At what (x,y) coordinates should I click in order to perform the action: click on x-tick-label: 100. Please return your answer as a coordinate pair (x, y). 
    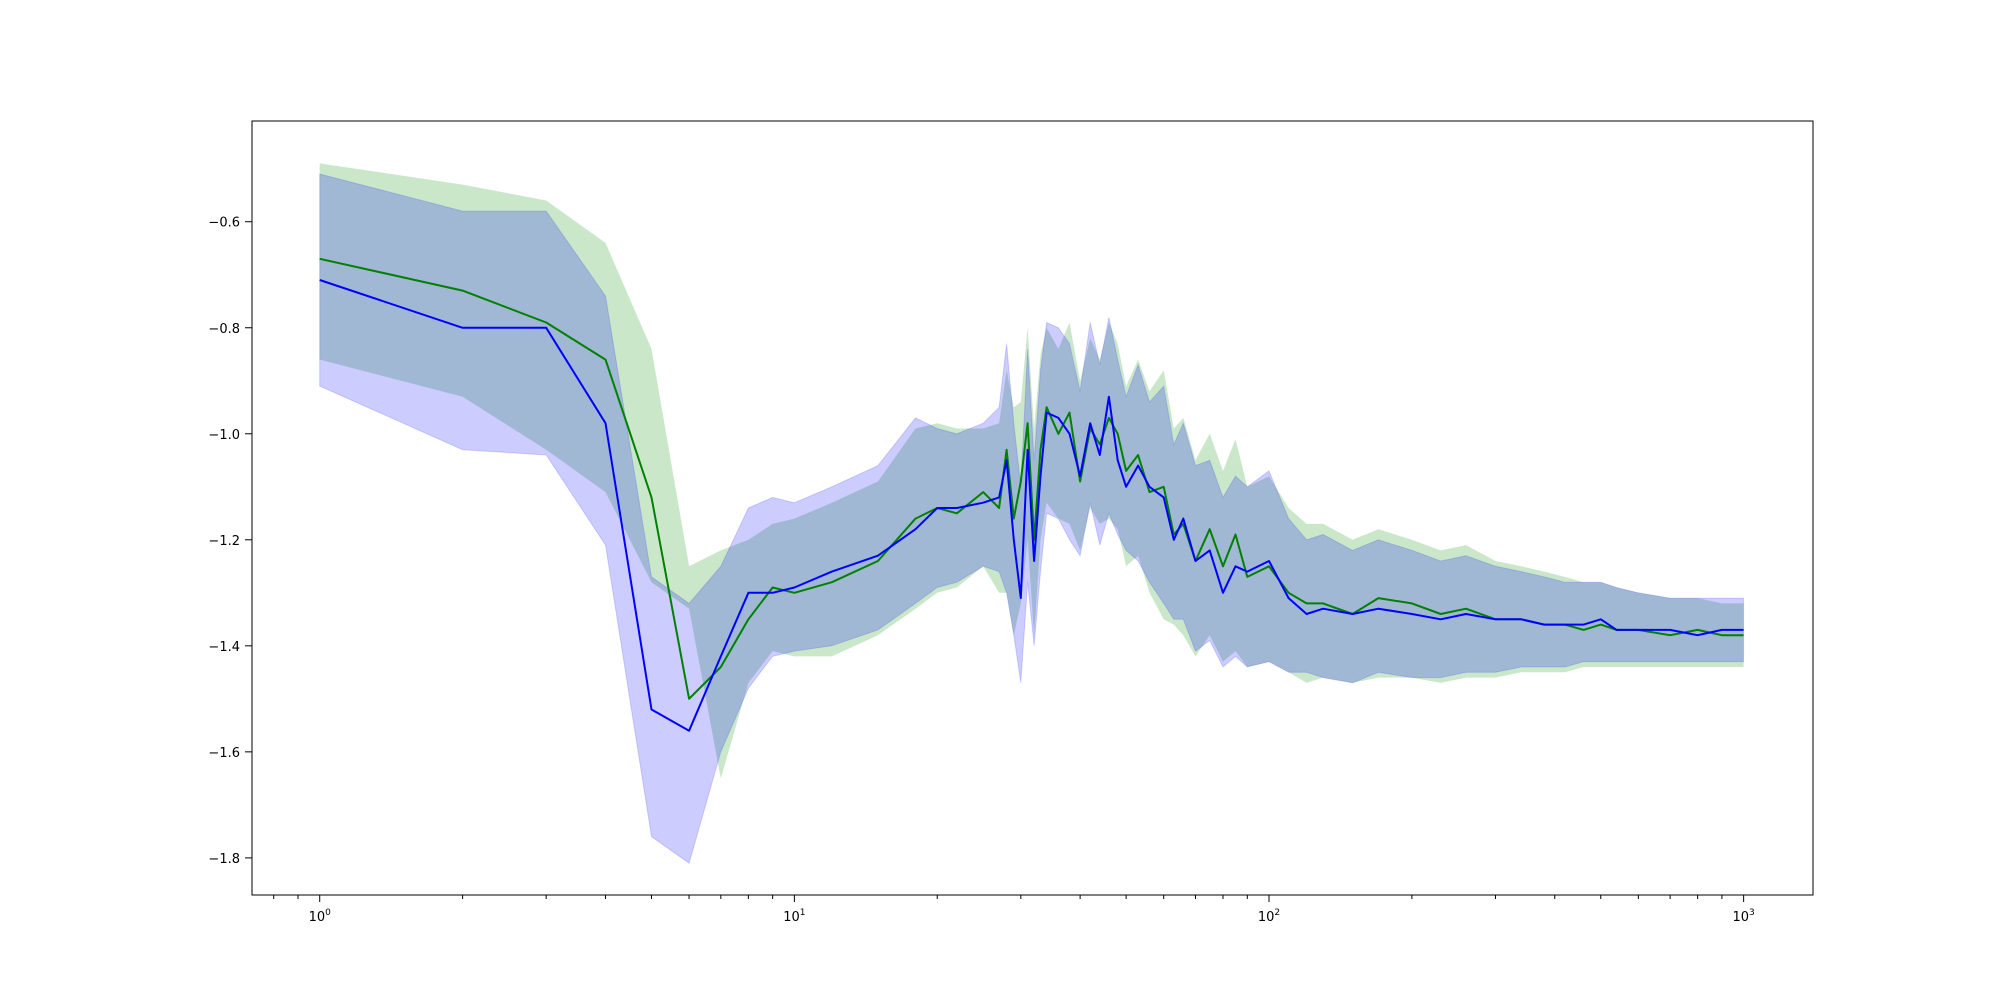
    Looking at the image, I should click on (320, 916).